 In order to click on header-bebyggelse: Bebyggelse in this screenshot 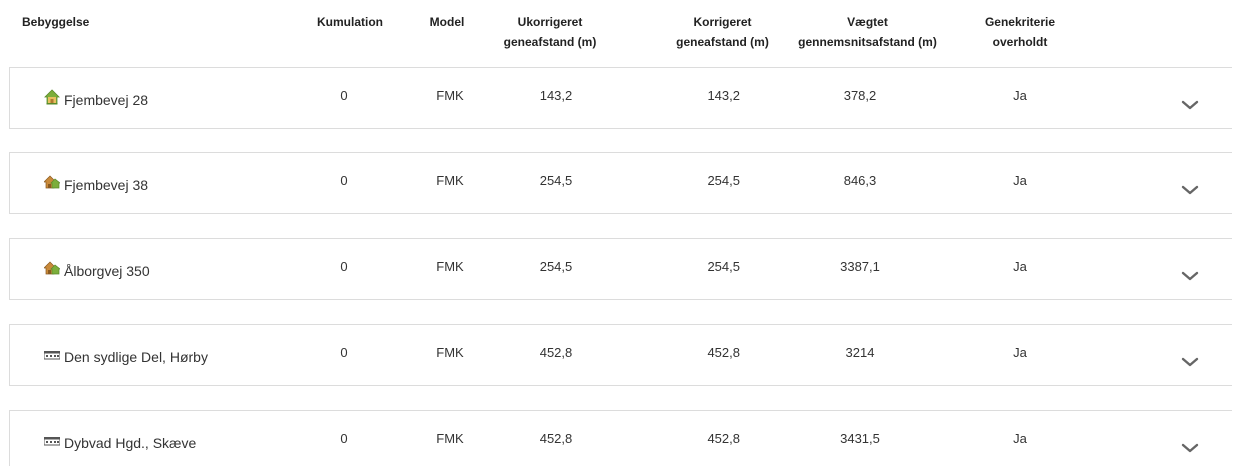, I will do `click(56, 22)`.